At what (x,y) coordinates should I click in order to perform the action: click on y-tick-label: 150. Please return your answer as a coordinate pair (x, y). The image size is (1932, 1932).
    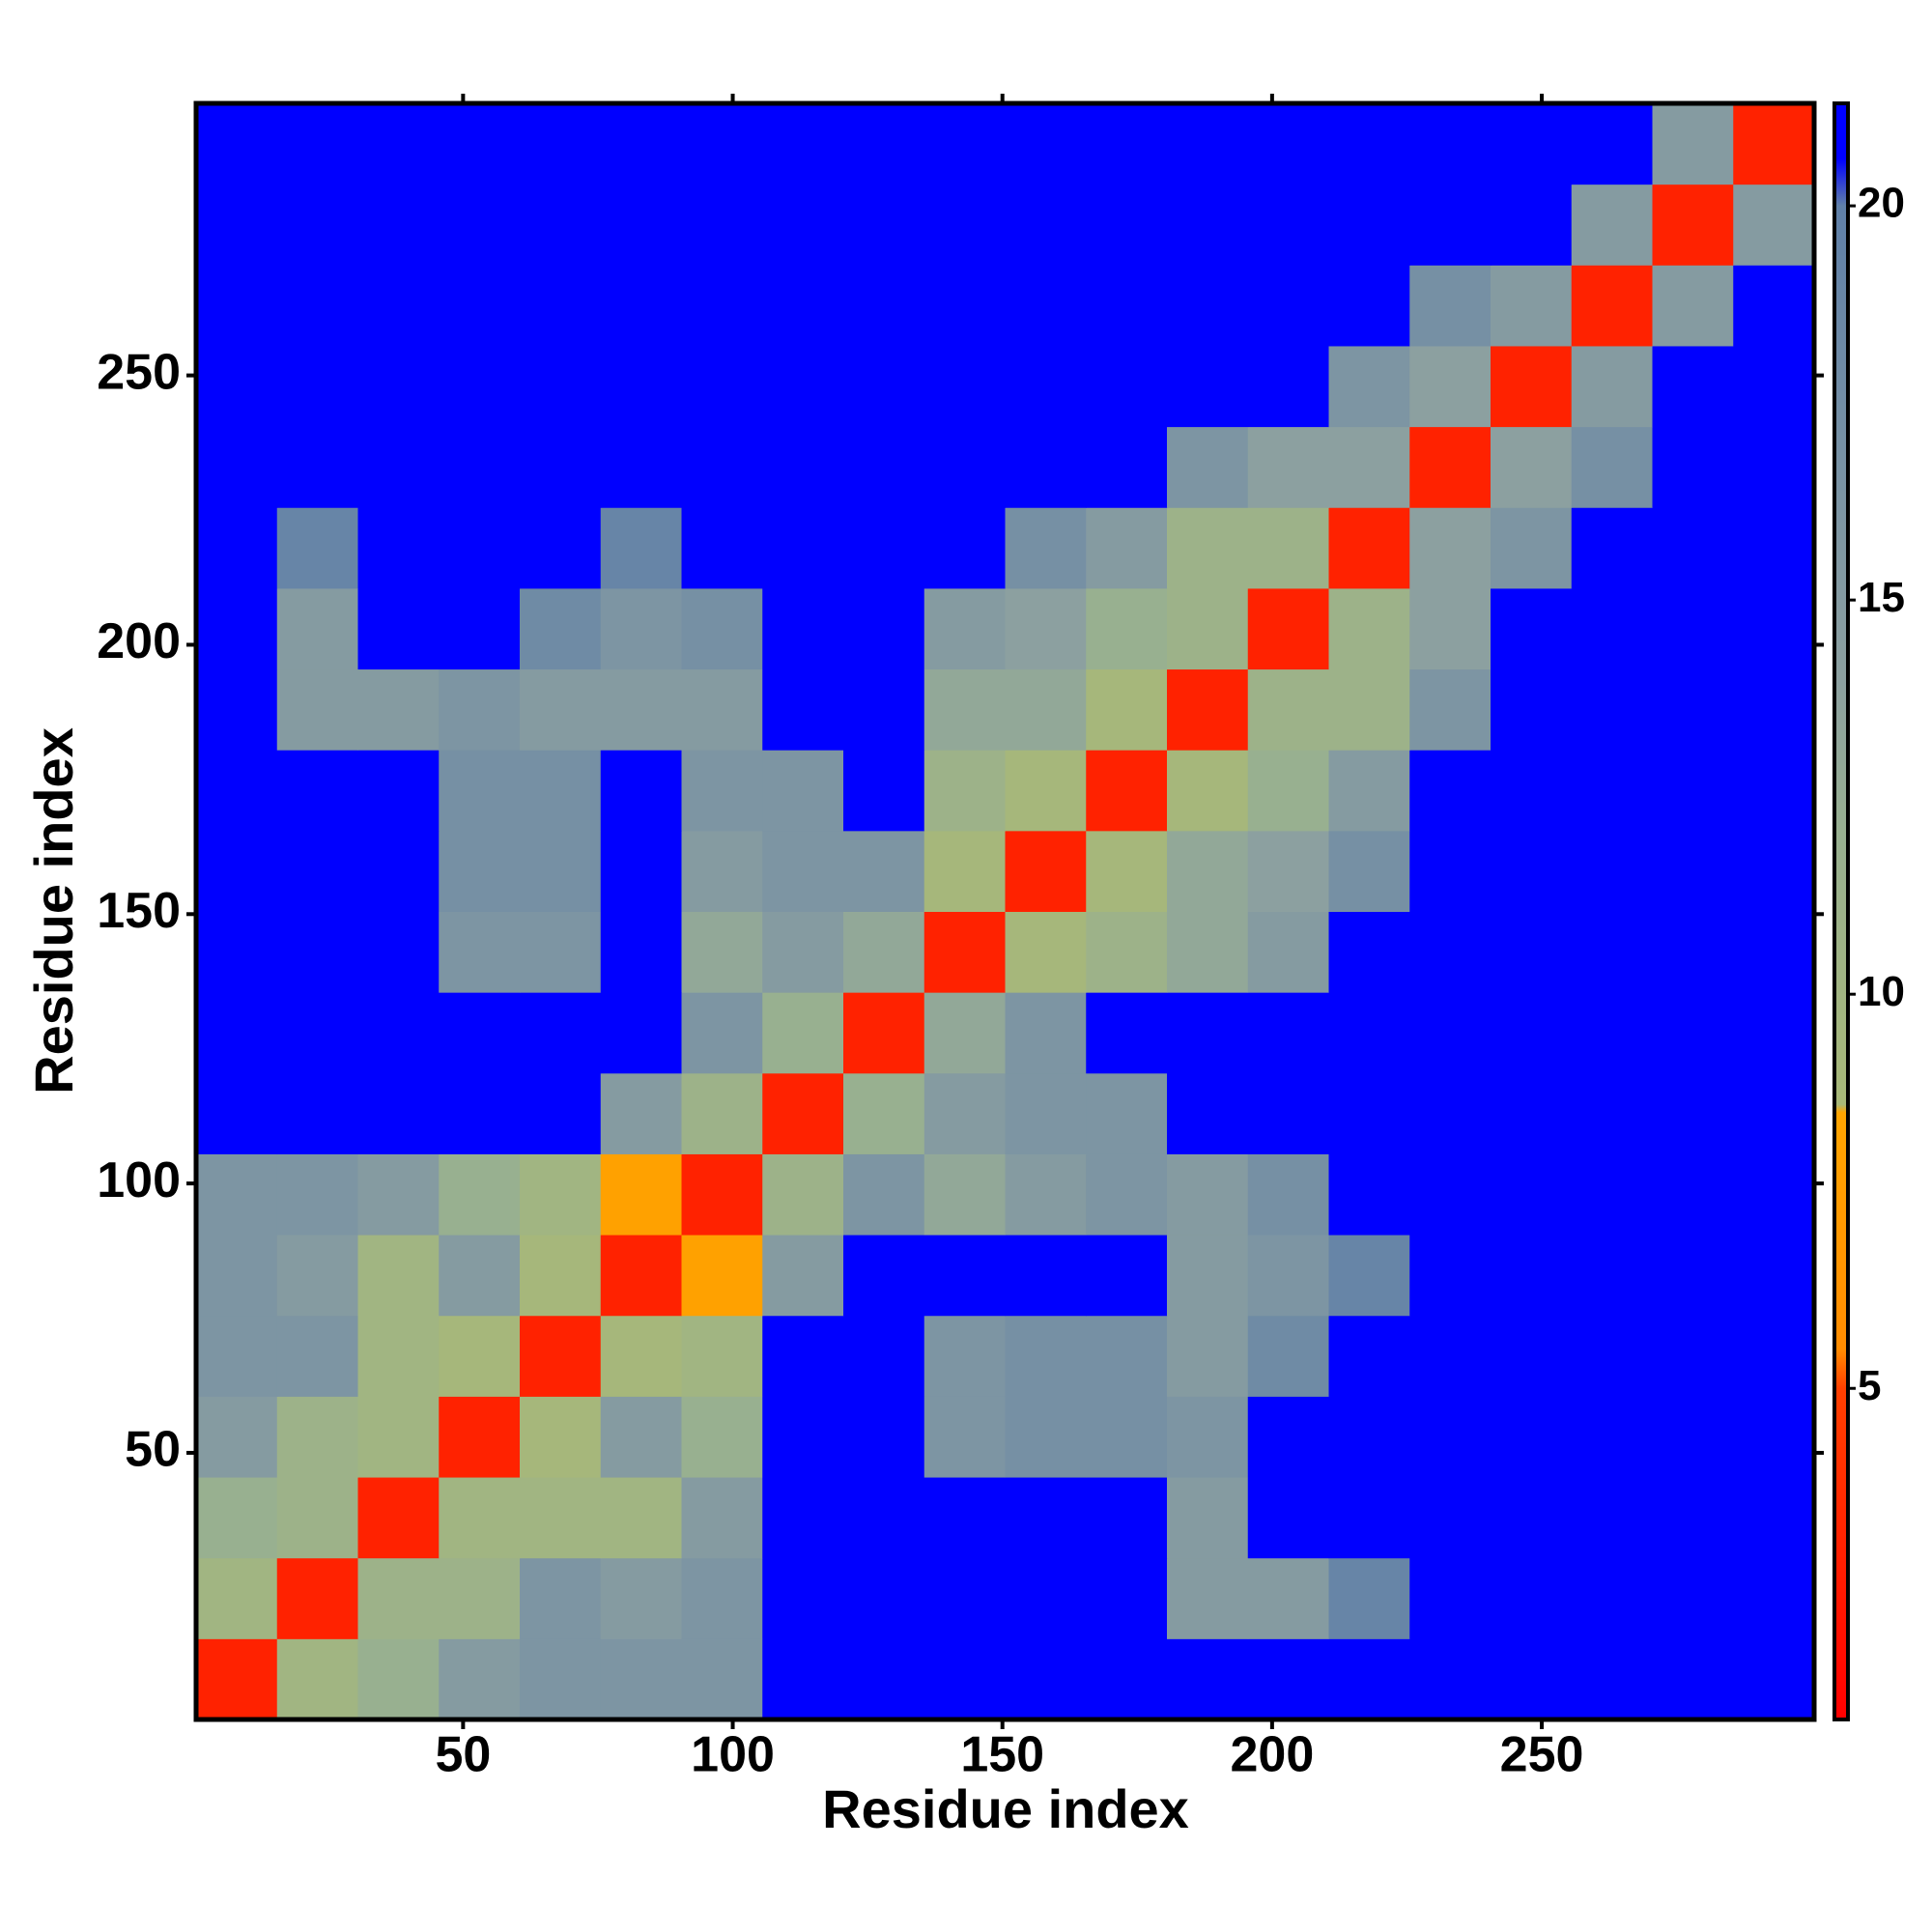
    Looking at the image, I should click on (139, 911).